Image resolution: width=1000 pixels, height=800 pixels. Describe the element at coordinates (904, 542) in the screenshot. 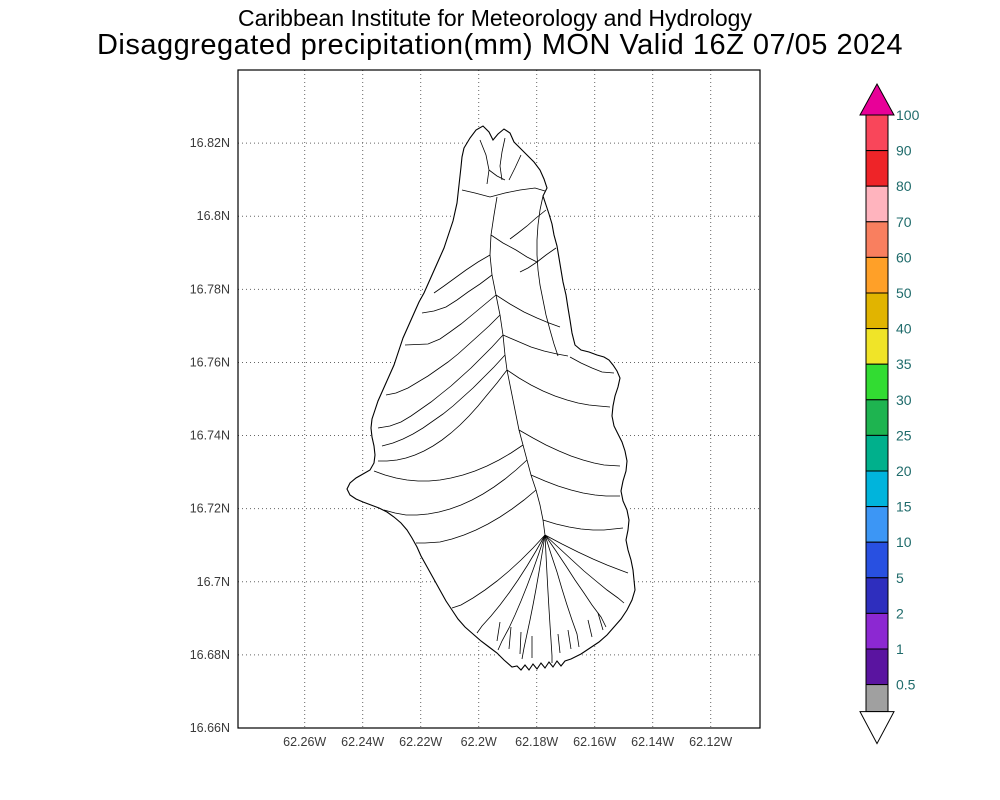

I see `colorbar-label: 10` at that location.